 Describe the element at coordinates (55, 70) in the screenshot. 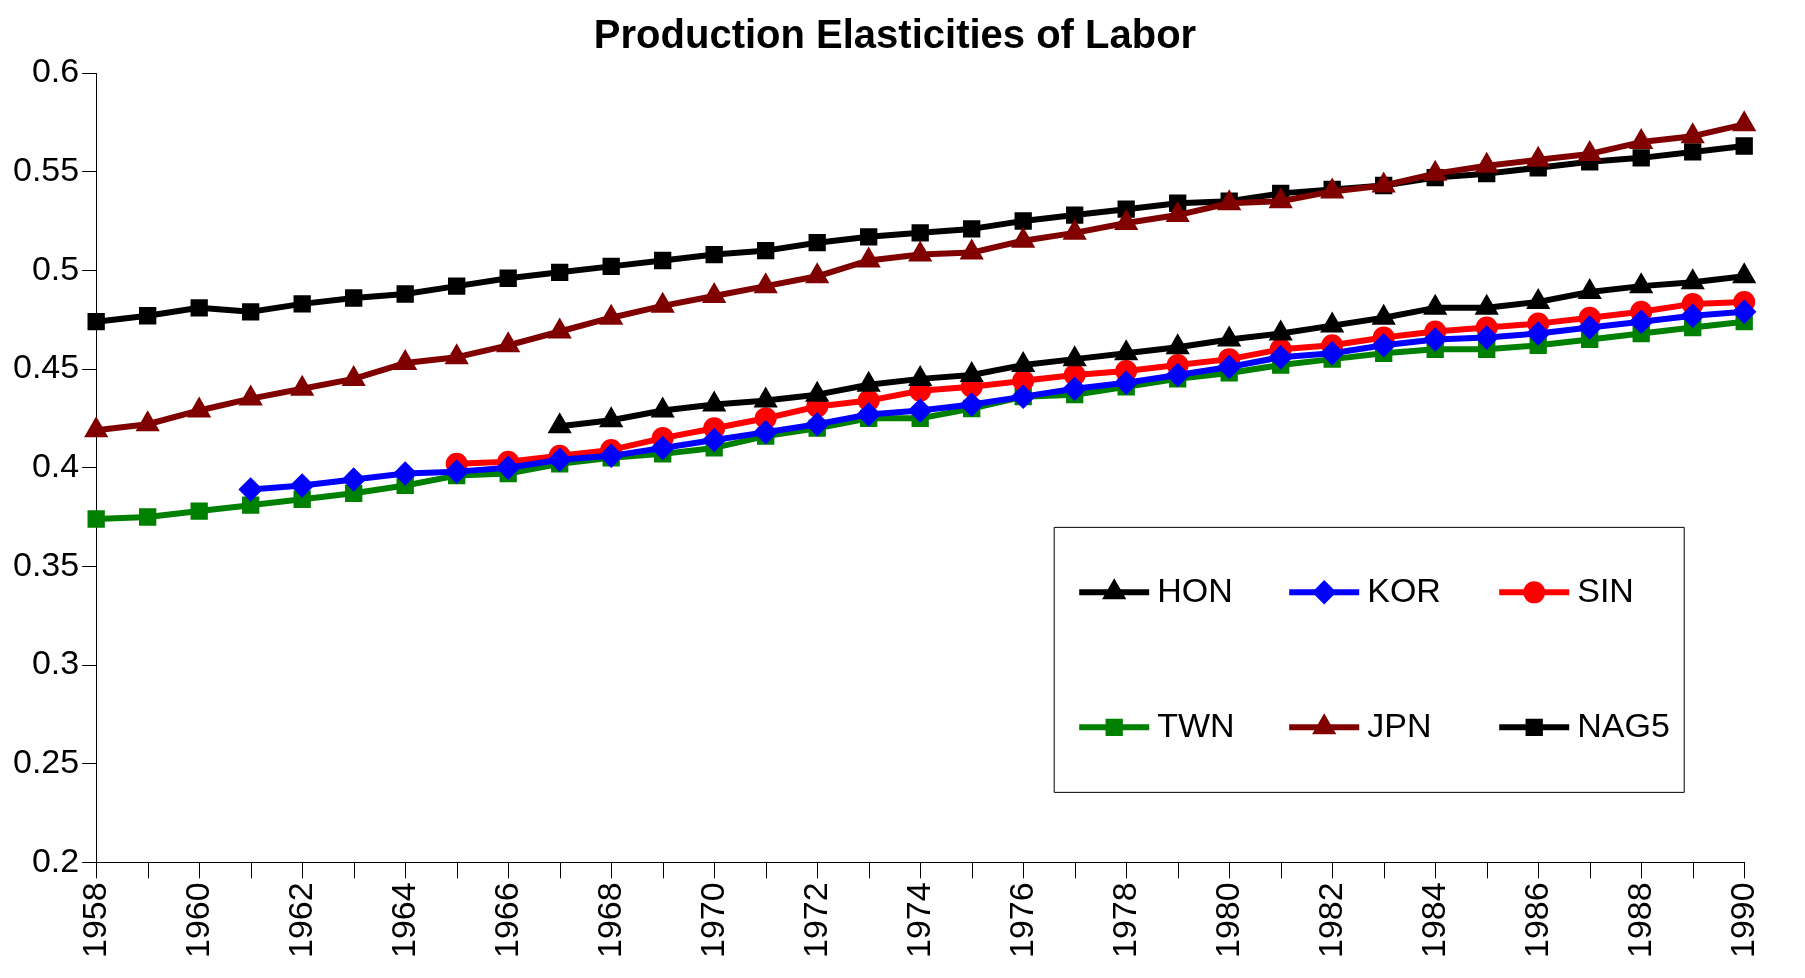

I see `y-tick-label: 0.6` at that location.